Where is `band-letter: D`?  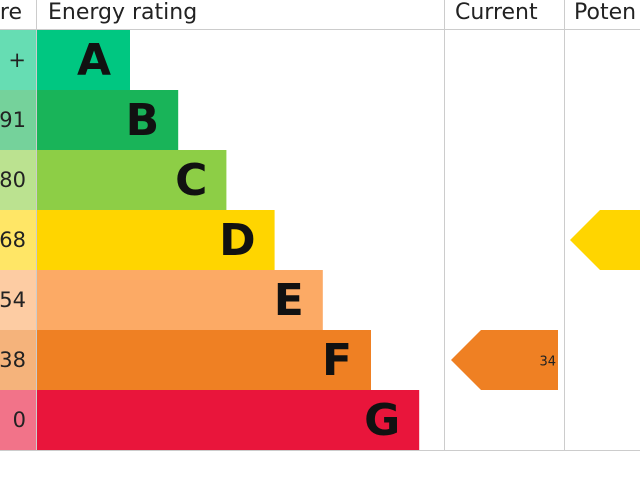
band-letter: D is located at coordinates (237, 240).